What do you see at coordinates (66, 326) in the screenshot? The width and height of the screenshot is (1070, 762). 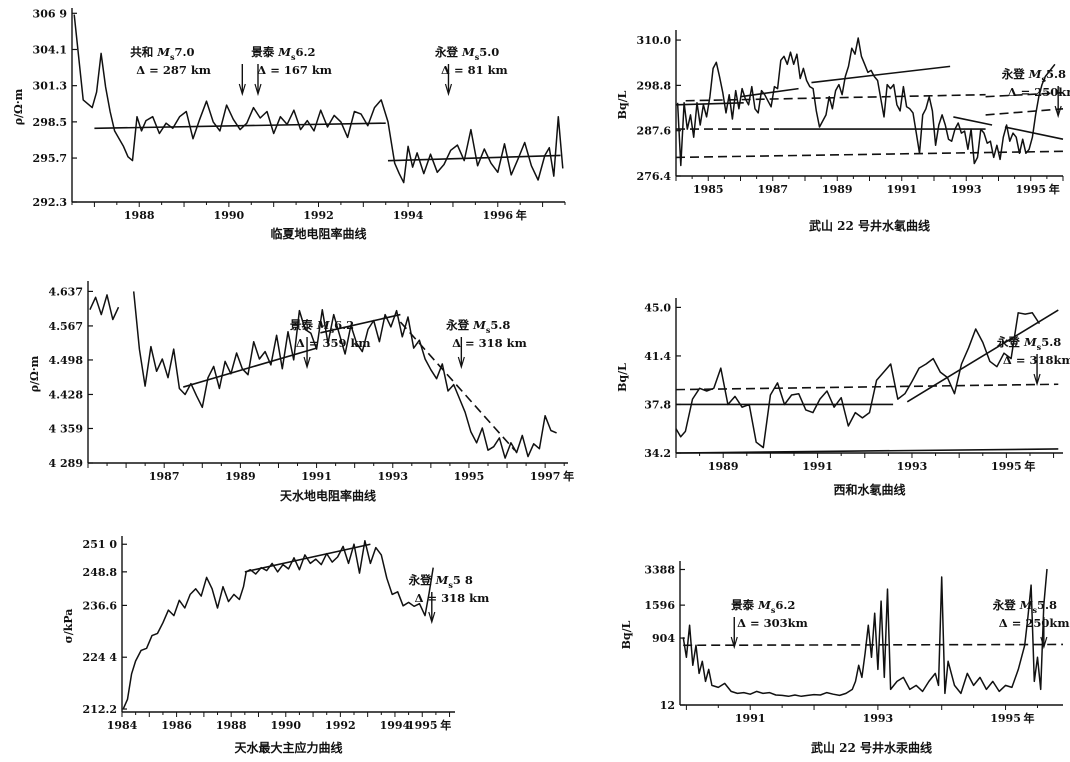 I see `y-tick-label: 4.567` at bounding box center [66, 326].